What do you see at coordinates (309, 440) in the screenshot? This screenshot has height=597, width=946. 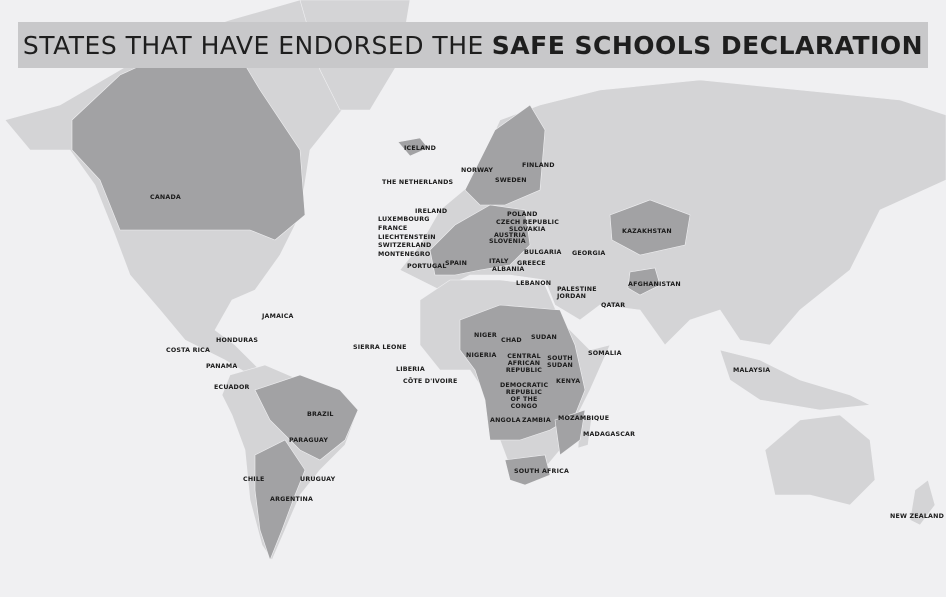 I see `country-label-paraguay: PARAGUAY` at bounding box center [309, 440].